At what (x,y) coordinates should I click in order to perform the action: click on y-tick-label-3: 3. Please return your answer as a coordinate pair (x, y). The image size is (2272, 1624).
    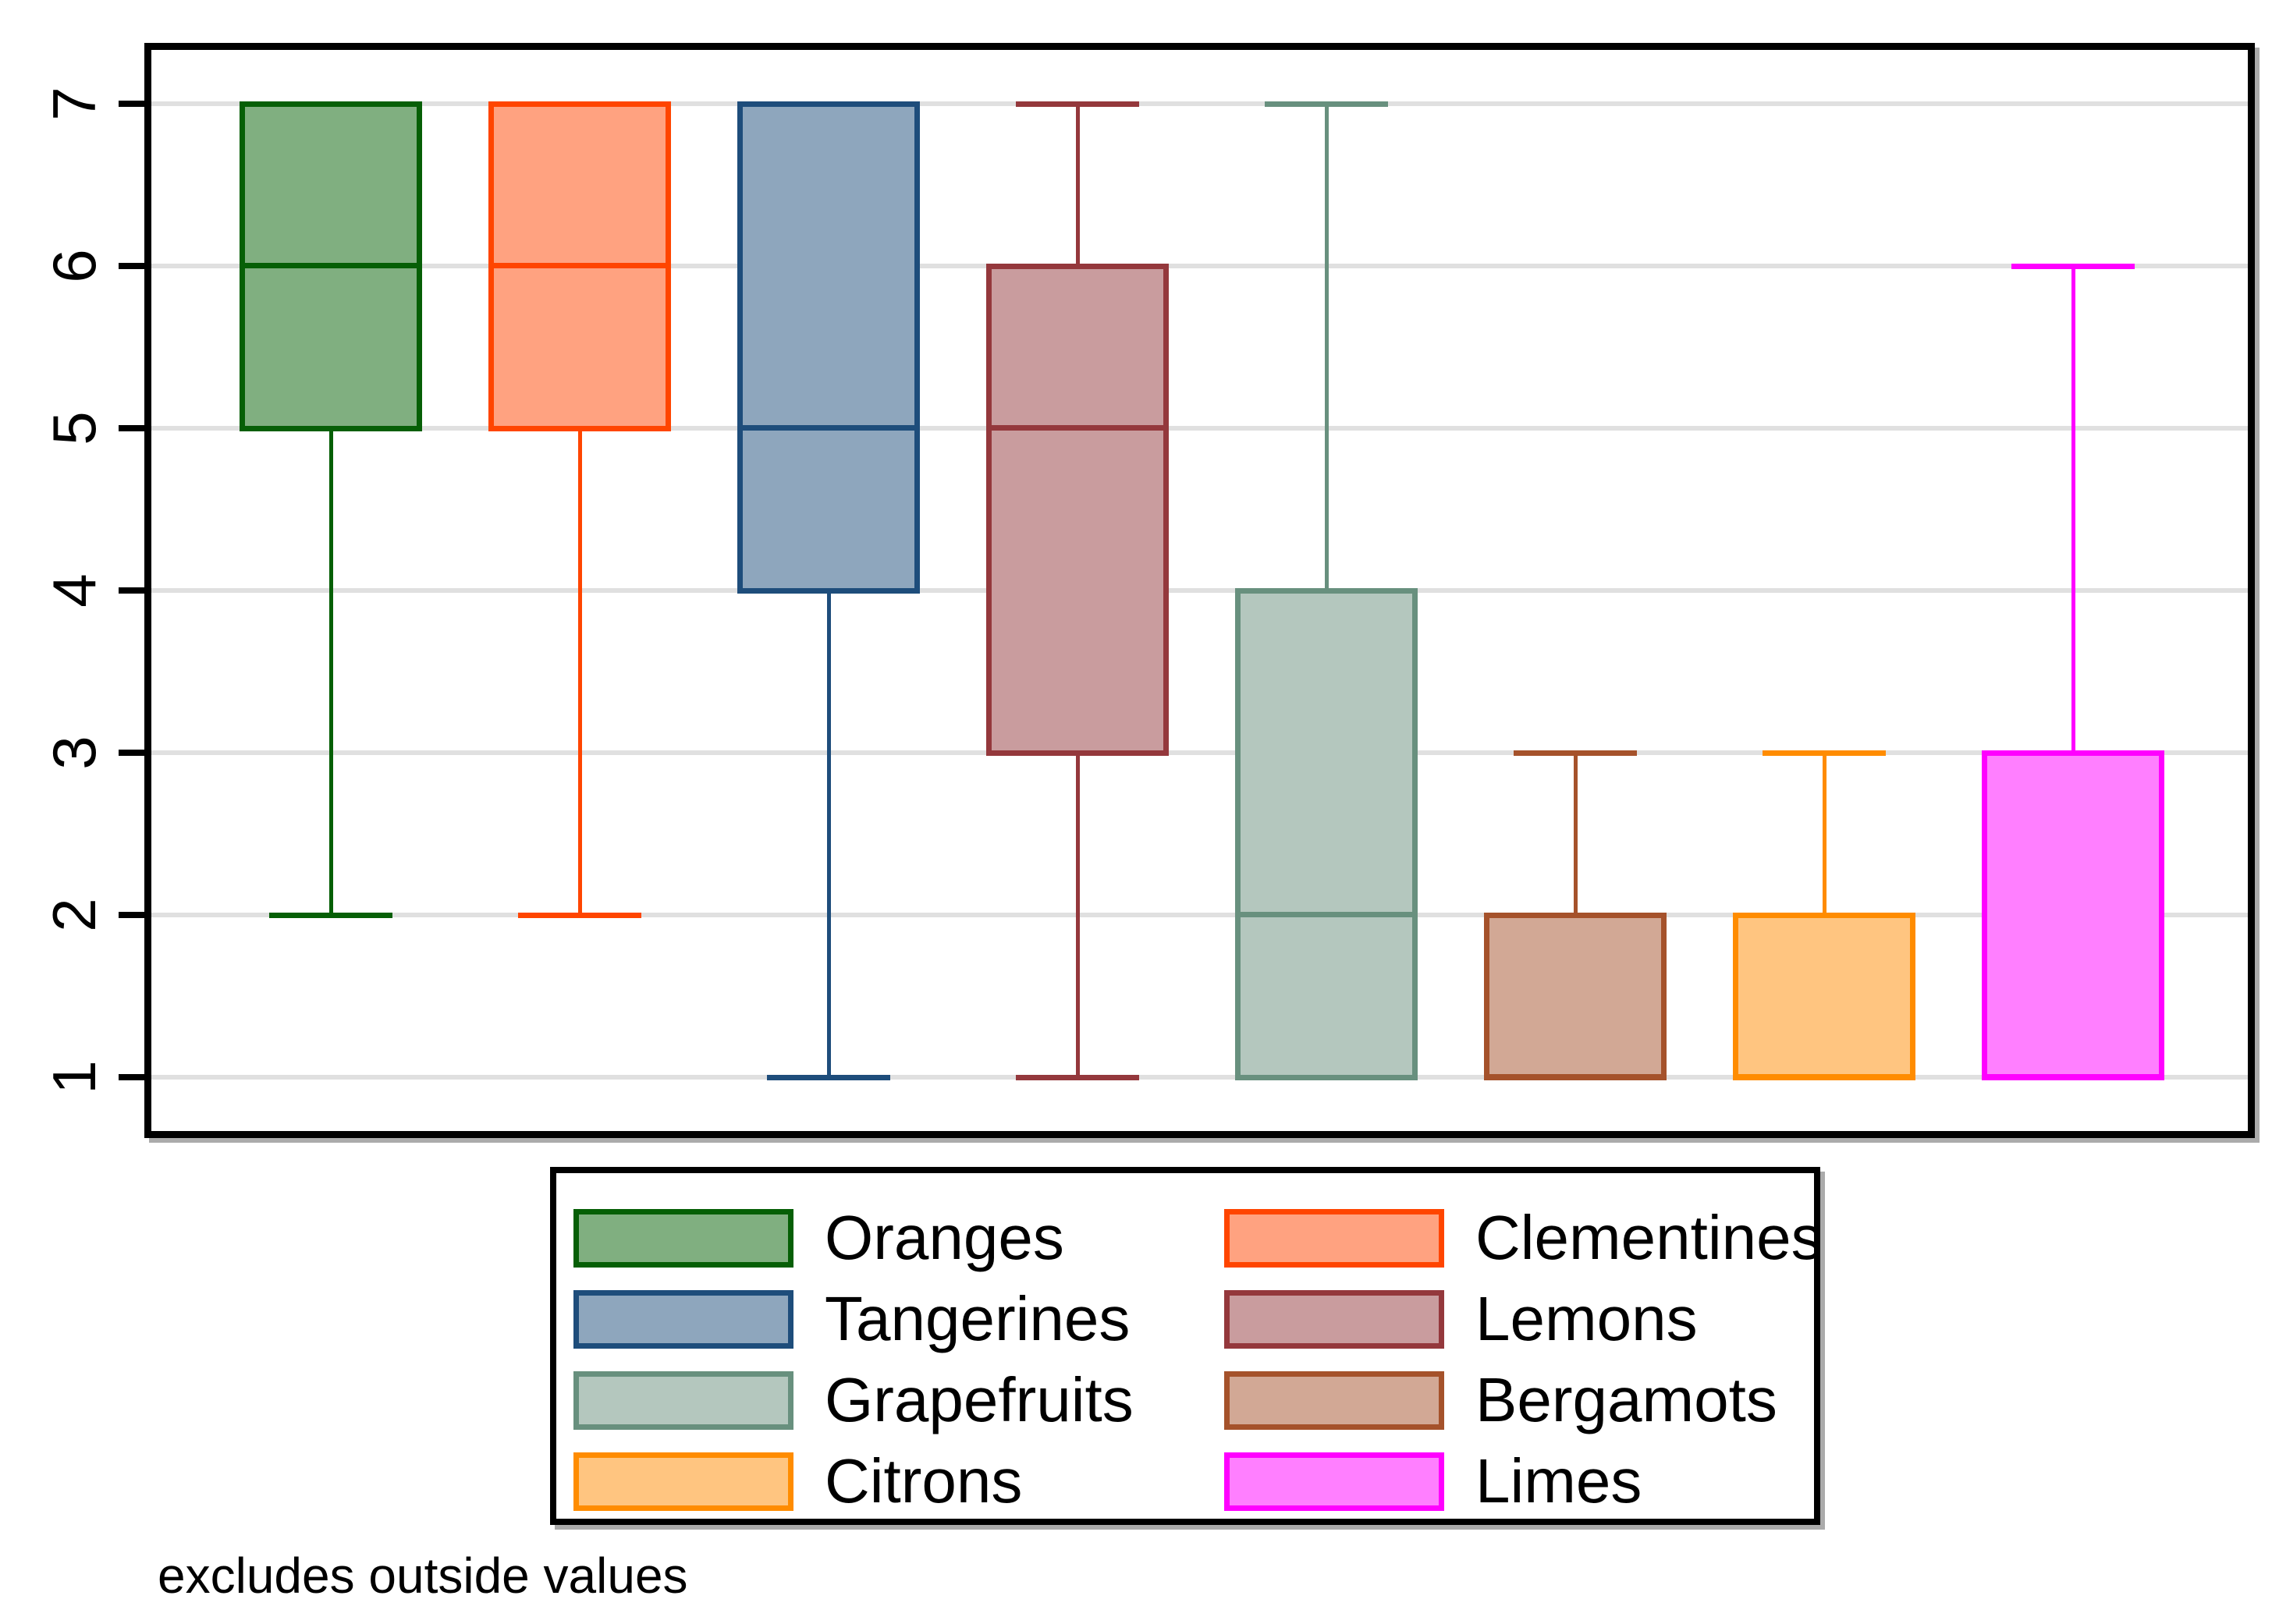
    Looking at the image, I should click on (74, 753).